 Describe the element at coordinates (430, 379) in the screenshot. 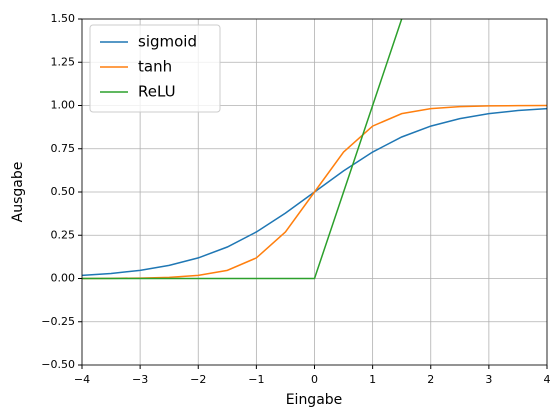

I see `x-tick-label: 2` at that location.